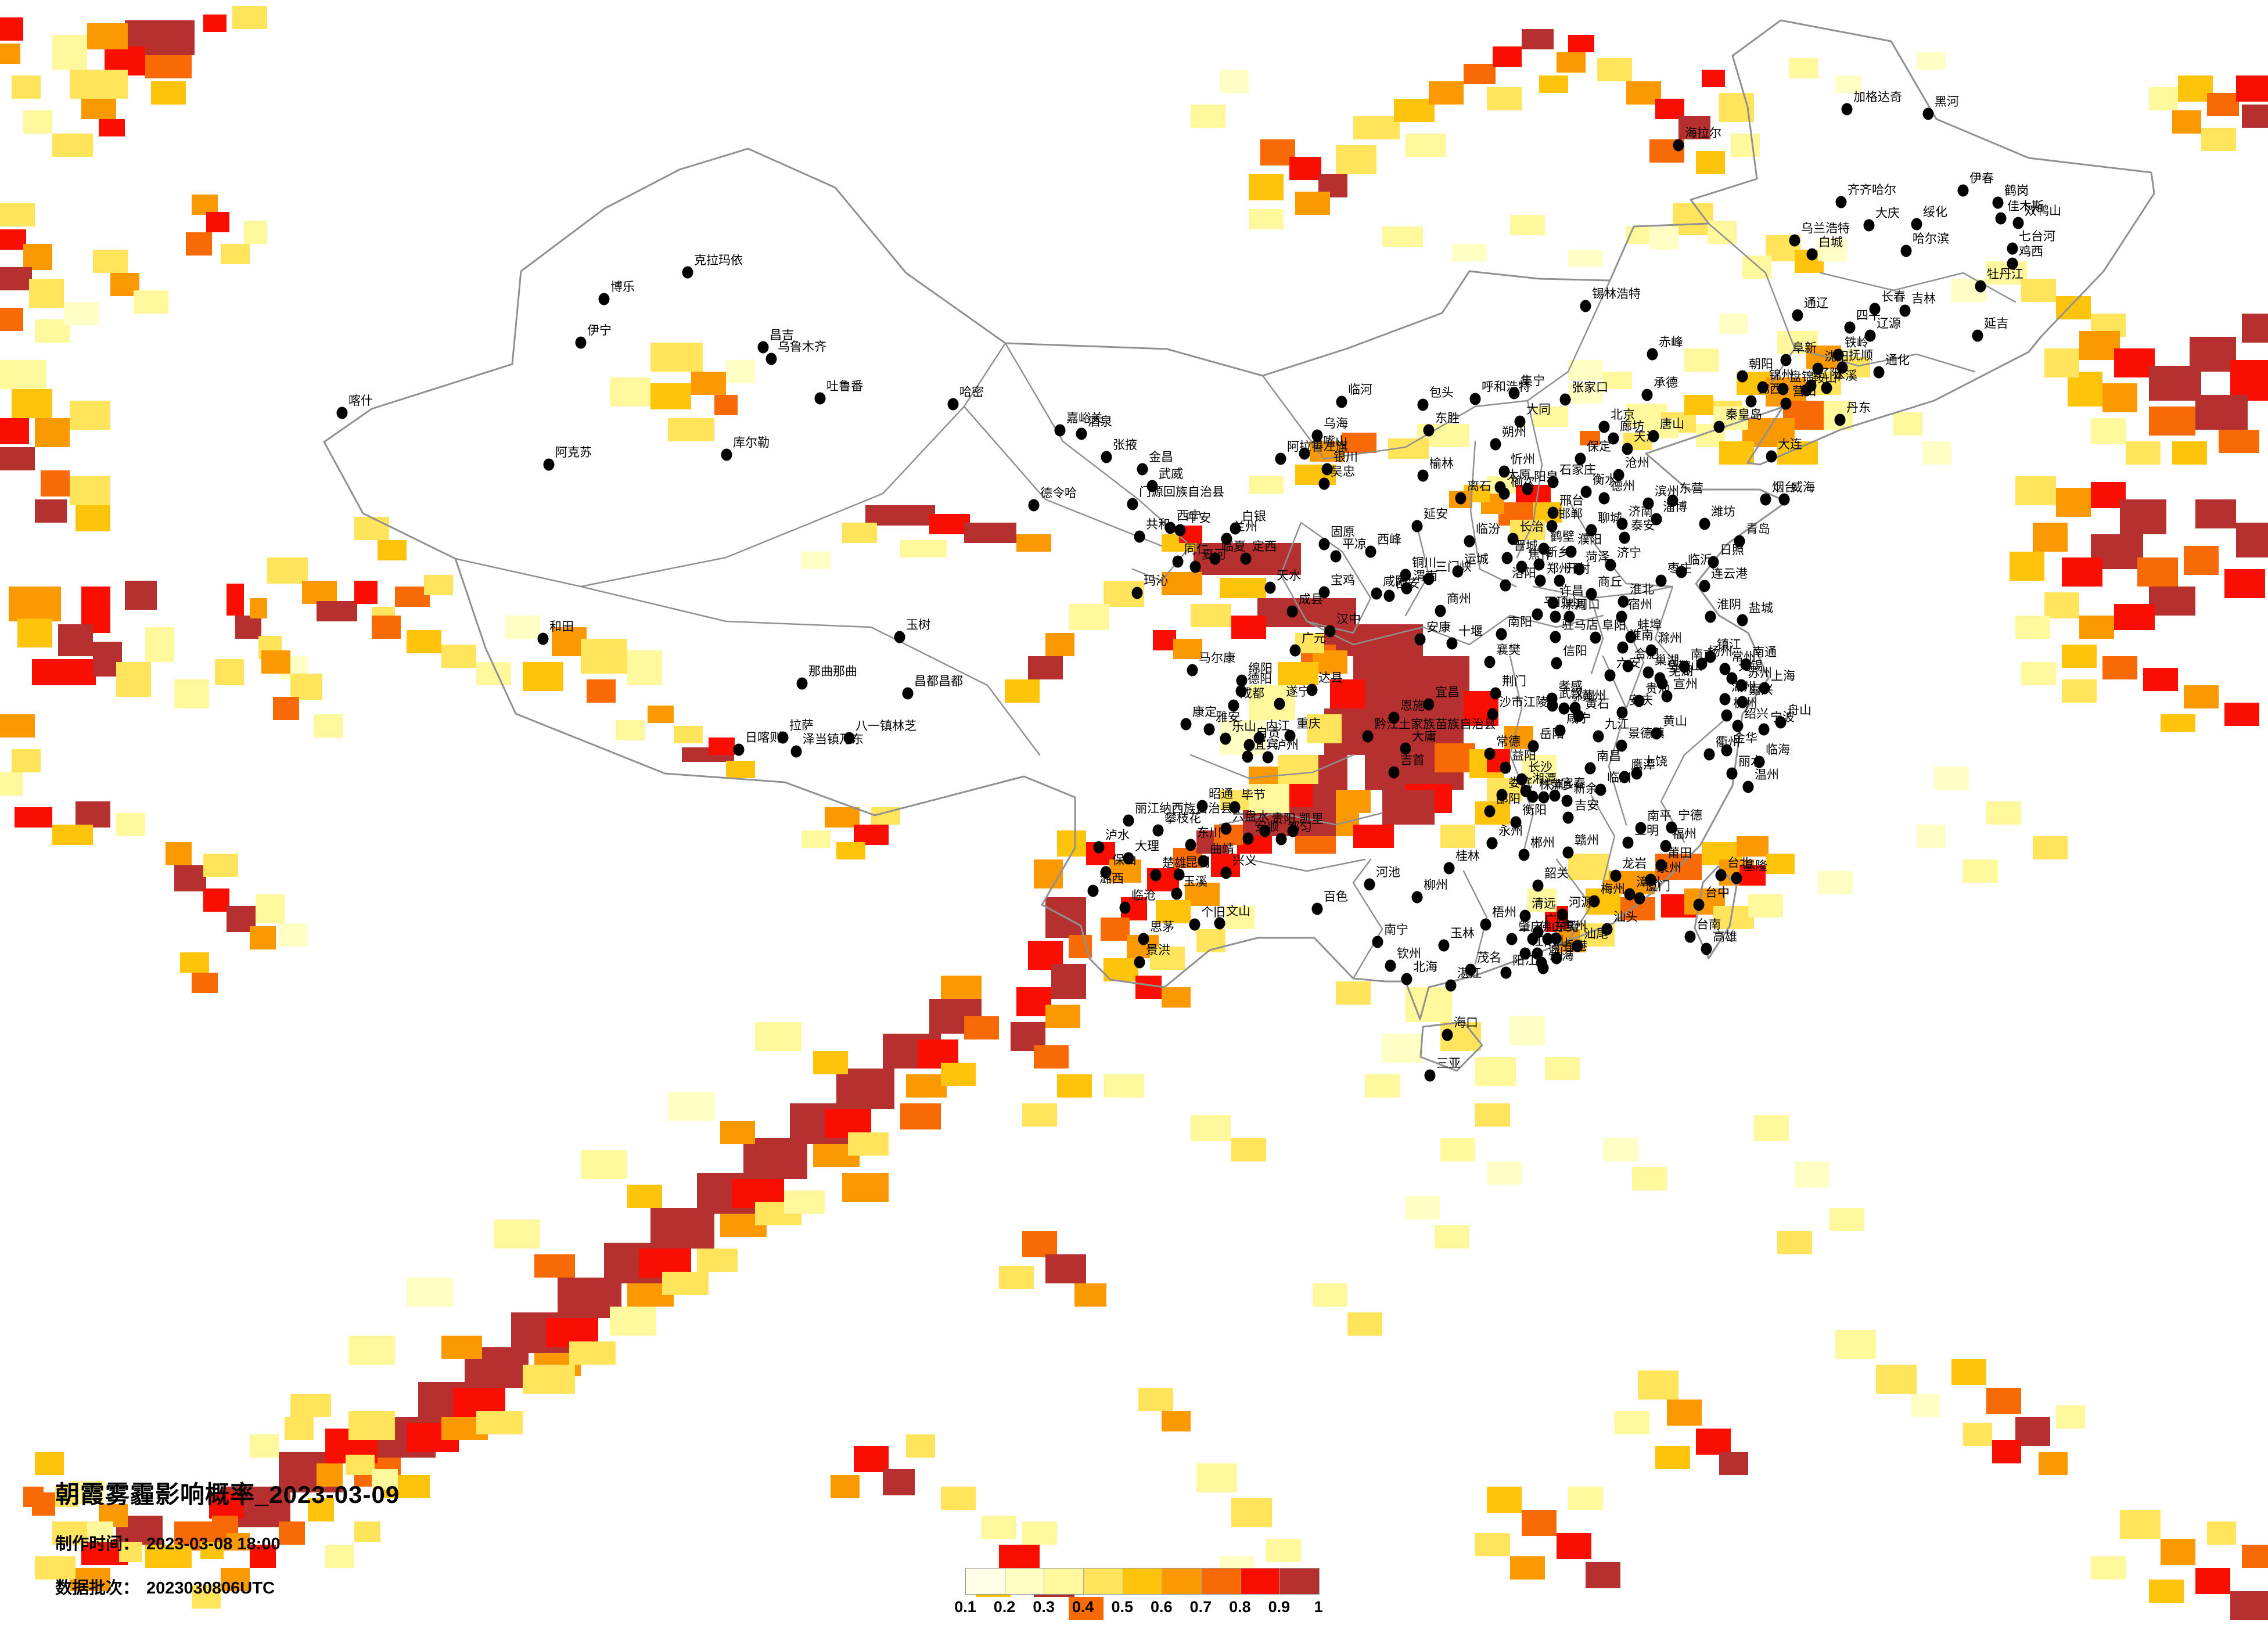 This screenshot has width=2268, height=1626. Describe the element at coordinates (1646, 437) in the screenshot. I see `city-label: 天津` at that location.